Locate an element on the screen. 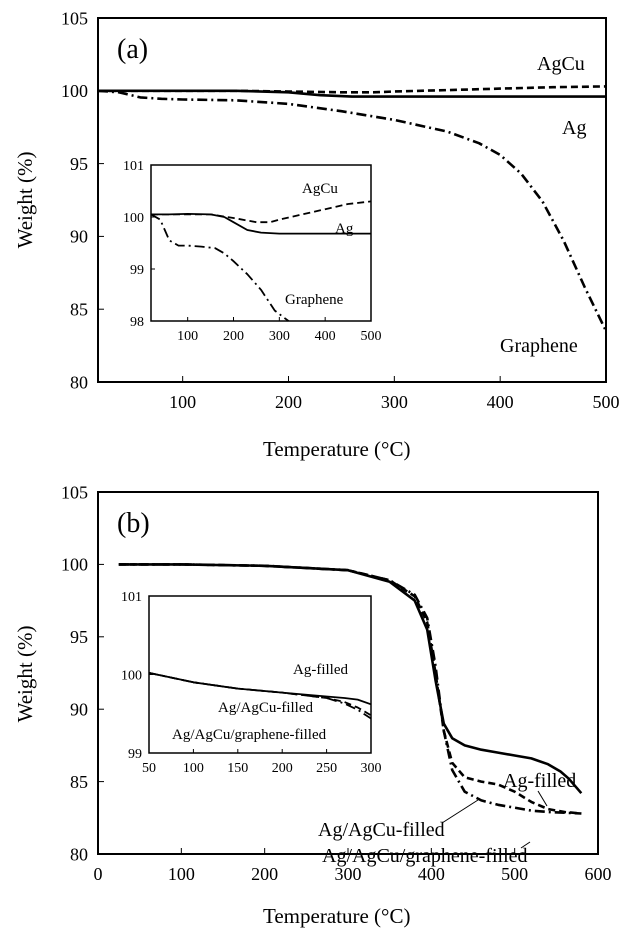 This screenshot has width=635, height=932. panel-a-ytick-label-80: 80 is located at coordinates (79, 382).